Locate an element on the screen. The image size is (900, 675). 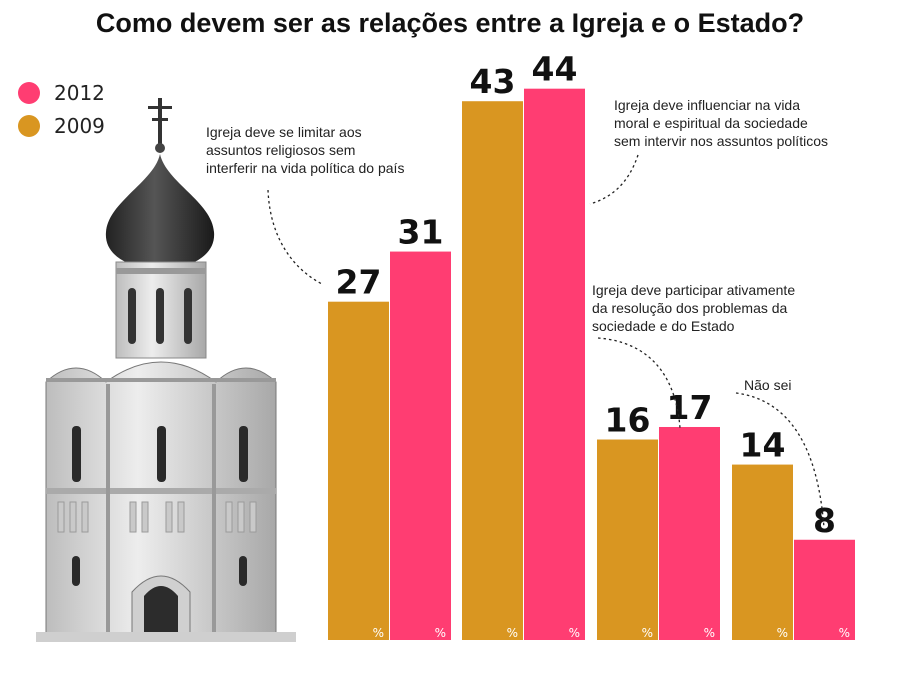
value-label-2009-cat2: 43 is located at coordinates (493, 81).